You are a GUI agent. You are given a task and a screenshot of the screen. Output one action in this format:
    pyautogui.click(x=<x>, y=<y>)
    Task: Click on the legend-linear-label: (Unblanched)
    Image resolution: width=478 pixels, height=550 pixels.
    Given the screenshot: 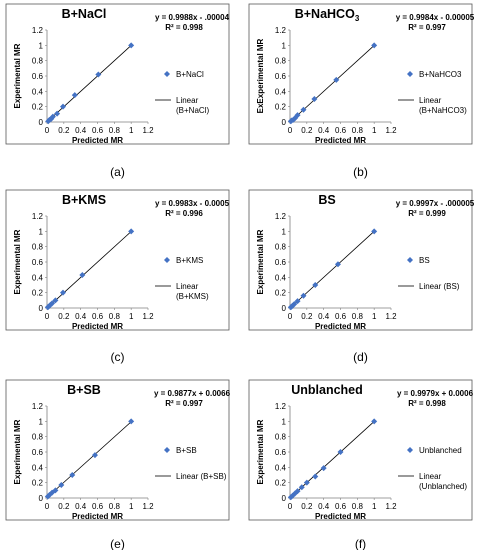 What is the action you would take?
    pyautogui.click(x=443, y=486)
    